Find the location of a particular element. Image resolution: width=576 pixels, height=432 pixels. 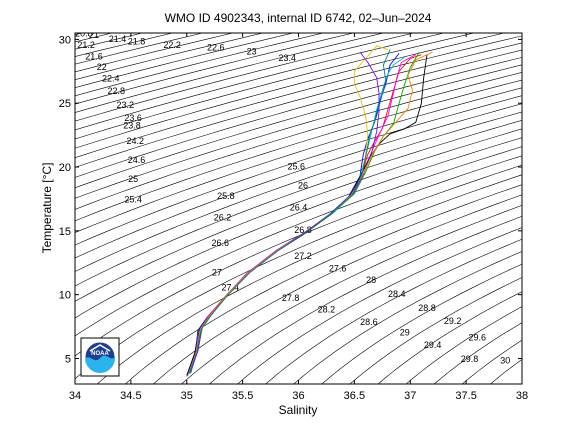

contour-label: 26.4 is located at coordinates (299, 207).